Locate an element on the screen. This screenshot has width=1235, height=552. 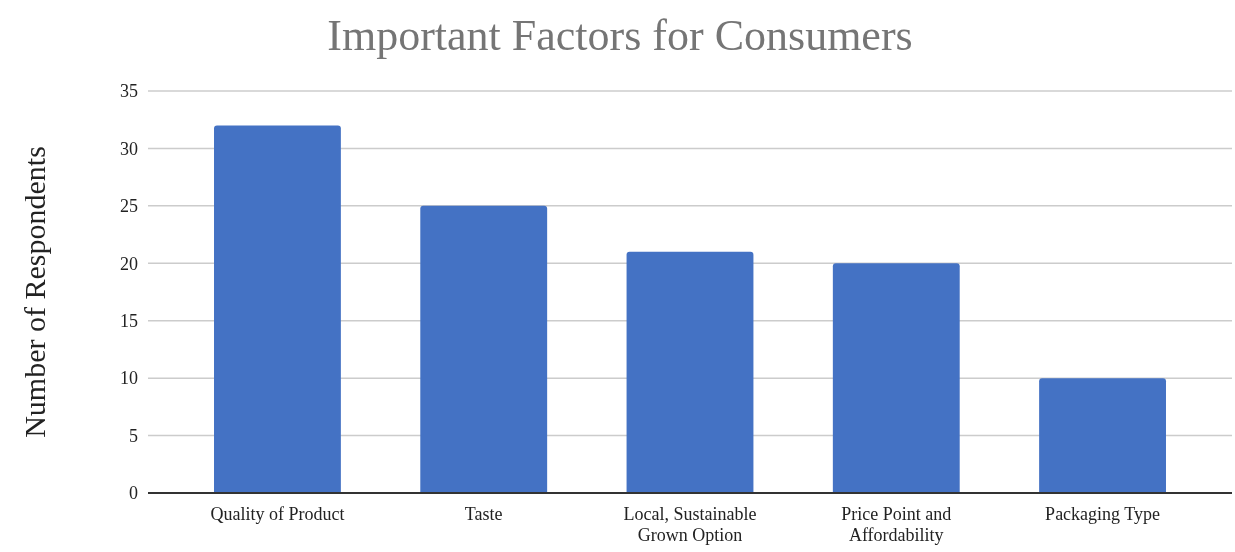
x-tick-label: Price Point and Affordability is located at coordinates (896, 524).